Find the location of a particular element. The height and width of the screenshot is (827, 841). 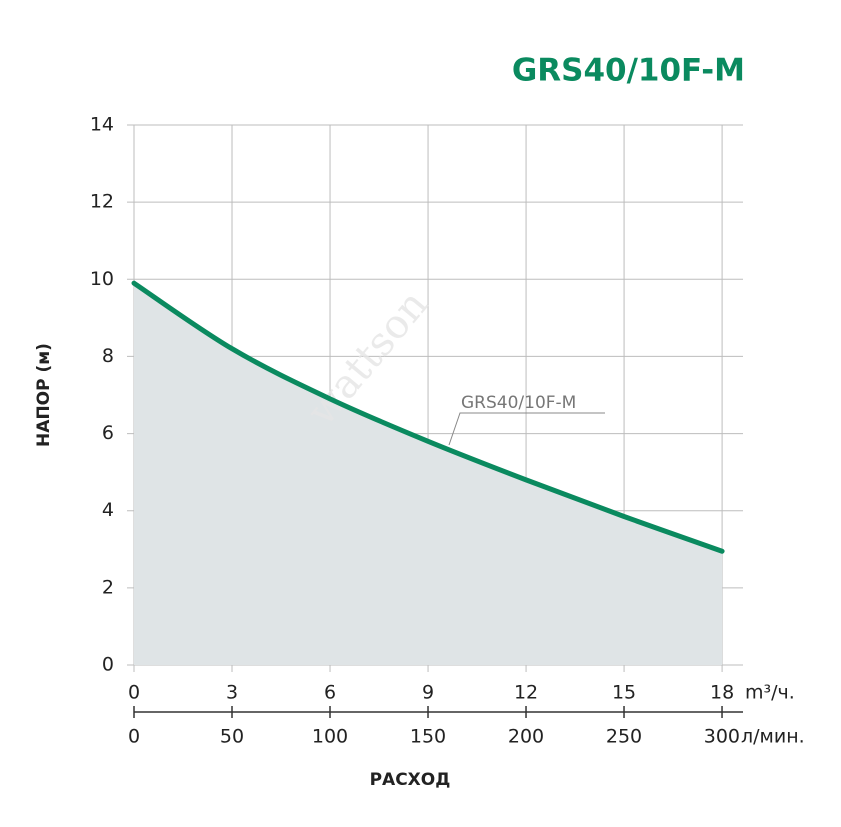

y-tick-label: 6 is located at coordinates (108, 433).